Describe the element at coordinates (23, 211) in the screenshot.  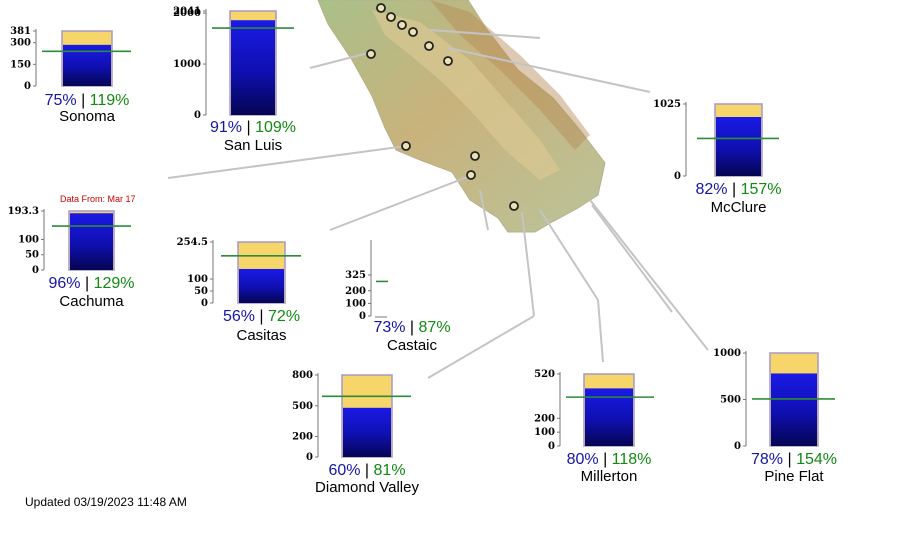
I see `y-tick-label: 193.3` at that location.